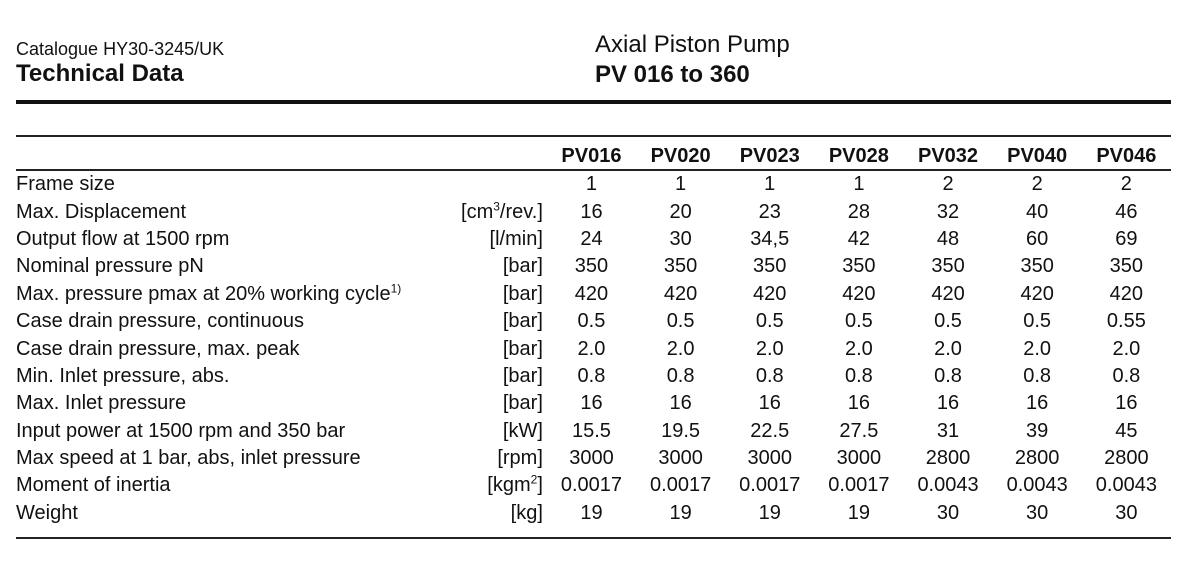 Image resolution: width=1188 pixels, height=564 pixels. What do you see at coordinates (47, 512) in the screenshot?
I see `row-label: Weight` at bounding box center [47, 512].